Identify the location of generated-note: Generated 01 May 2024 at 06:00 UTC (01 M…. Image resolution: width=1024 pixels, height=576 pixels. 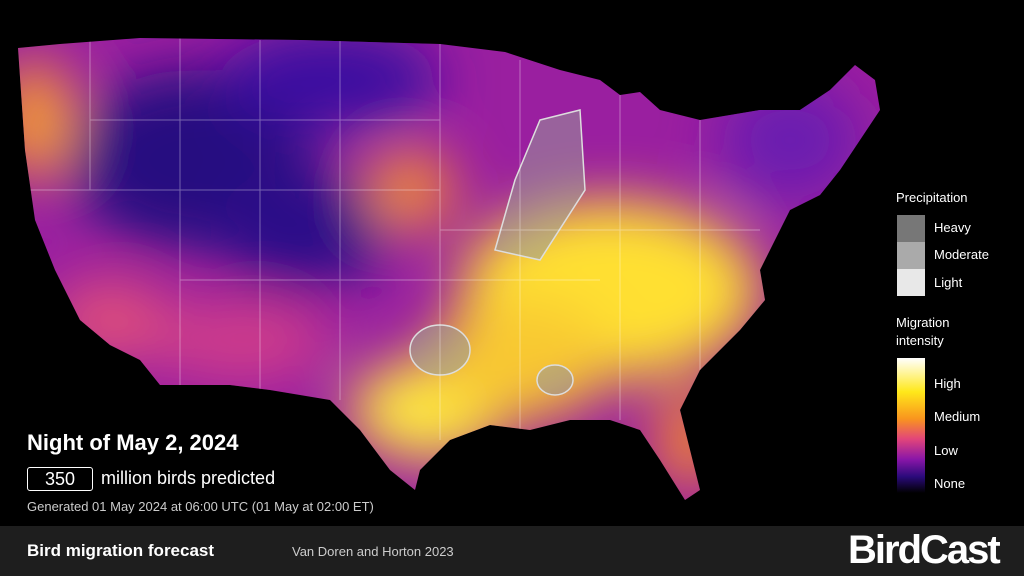
(200, 506).